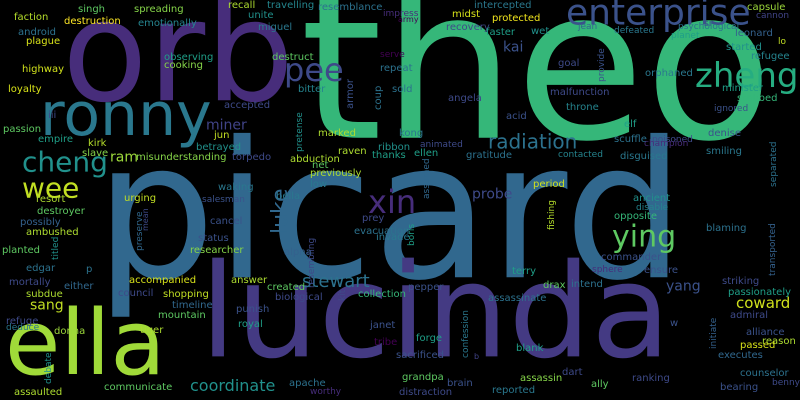  I want to click on word-confession: confession, so click(466, 334).